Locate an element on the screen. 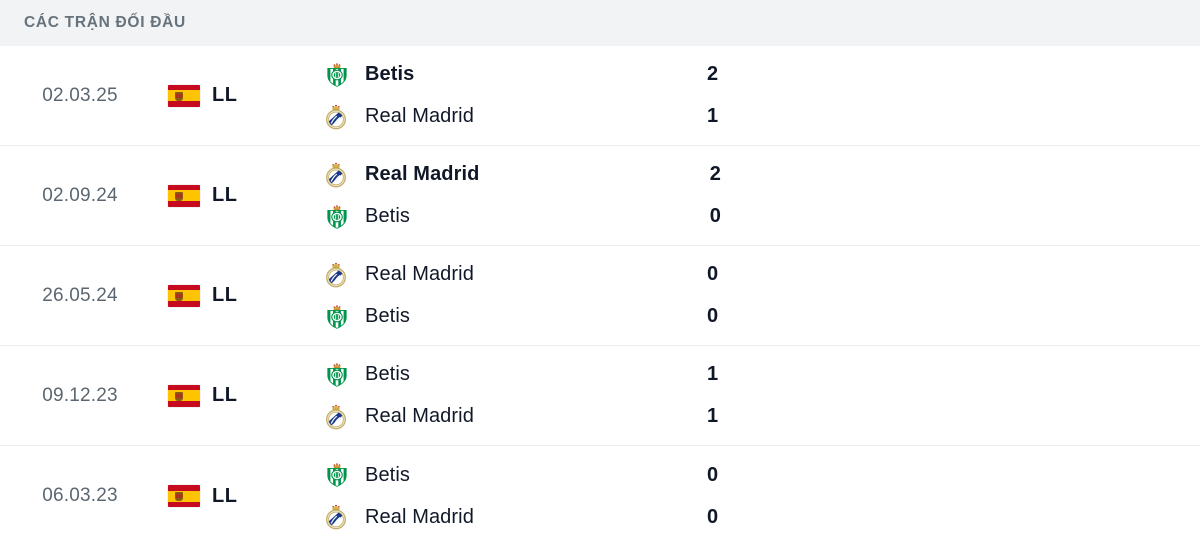  match-date-cell: 26.05.24 is located at coordinates (80, 295).